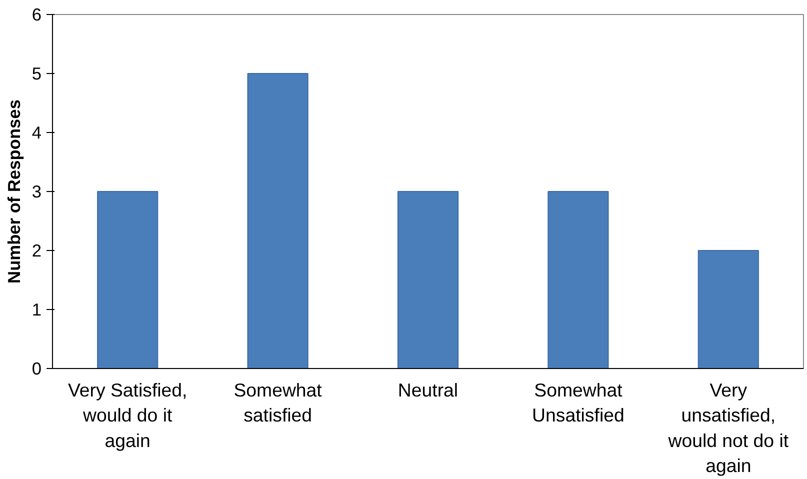  I want to click on y-tick-label: 1, so click(37, 310).